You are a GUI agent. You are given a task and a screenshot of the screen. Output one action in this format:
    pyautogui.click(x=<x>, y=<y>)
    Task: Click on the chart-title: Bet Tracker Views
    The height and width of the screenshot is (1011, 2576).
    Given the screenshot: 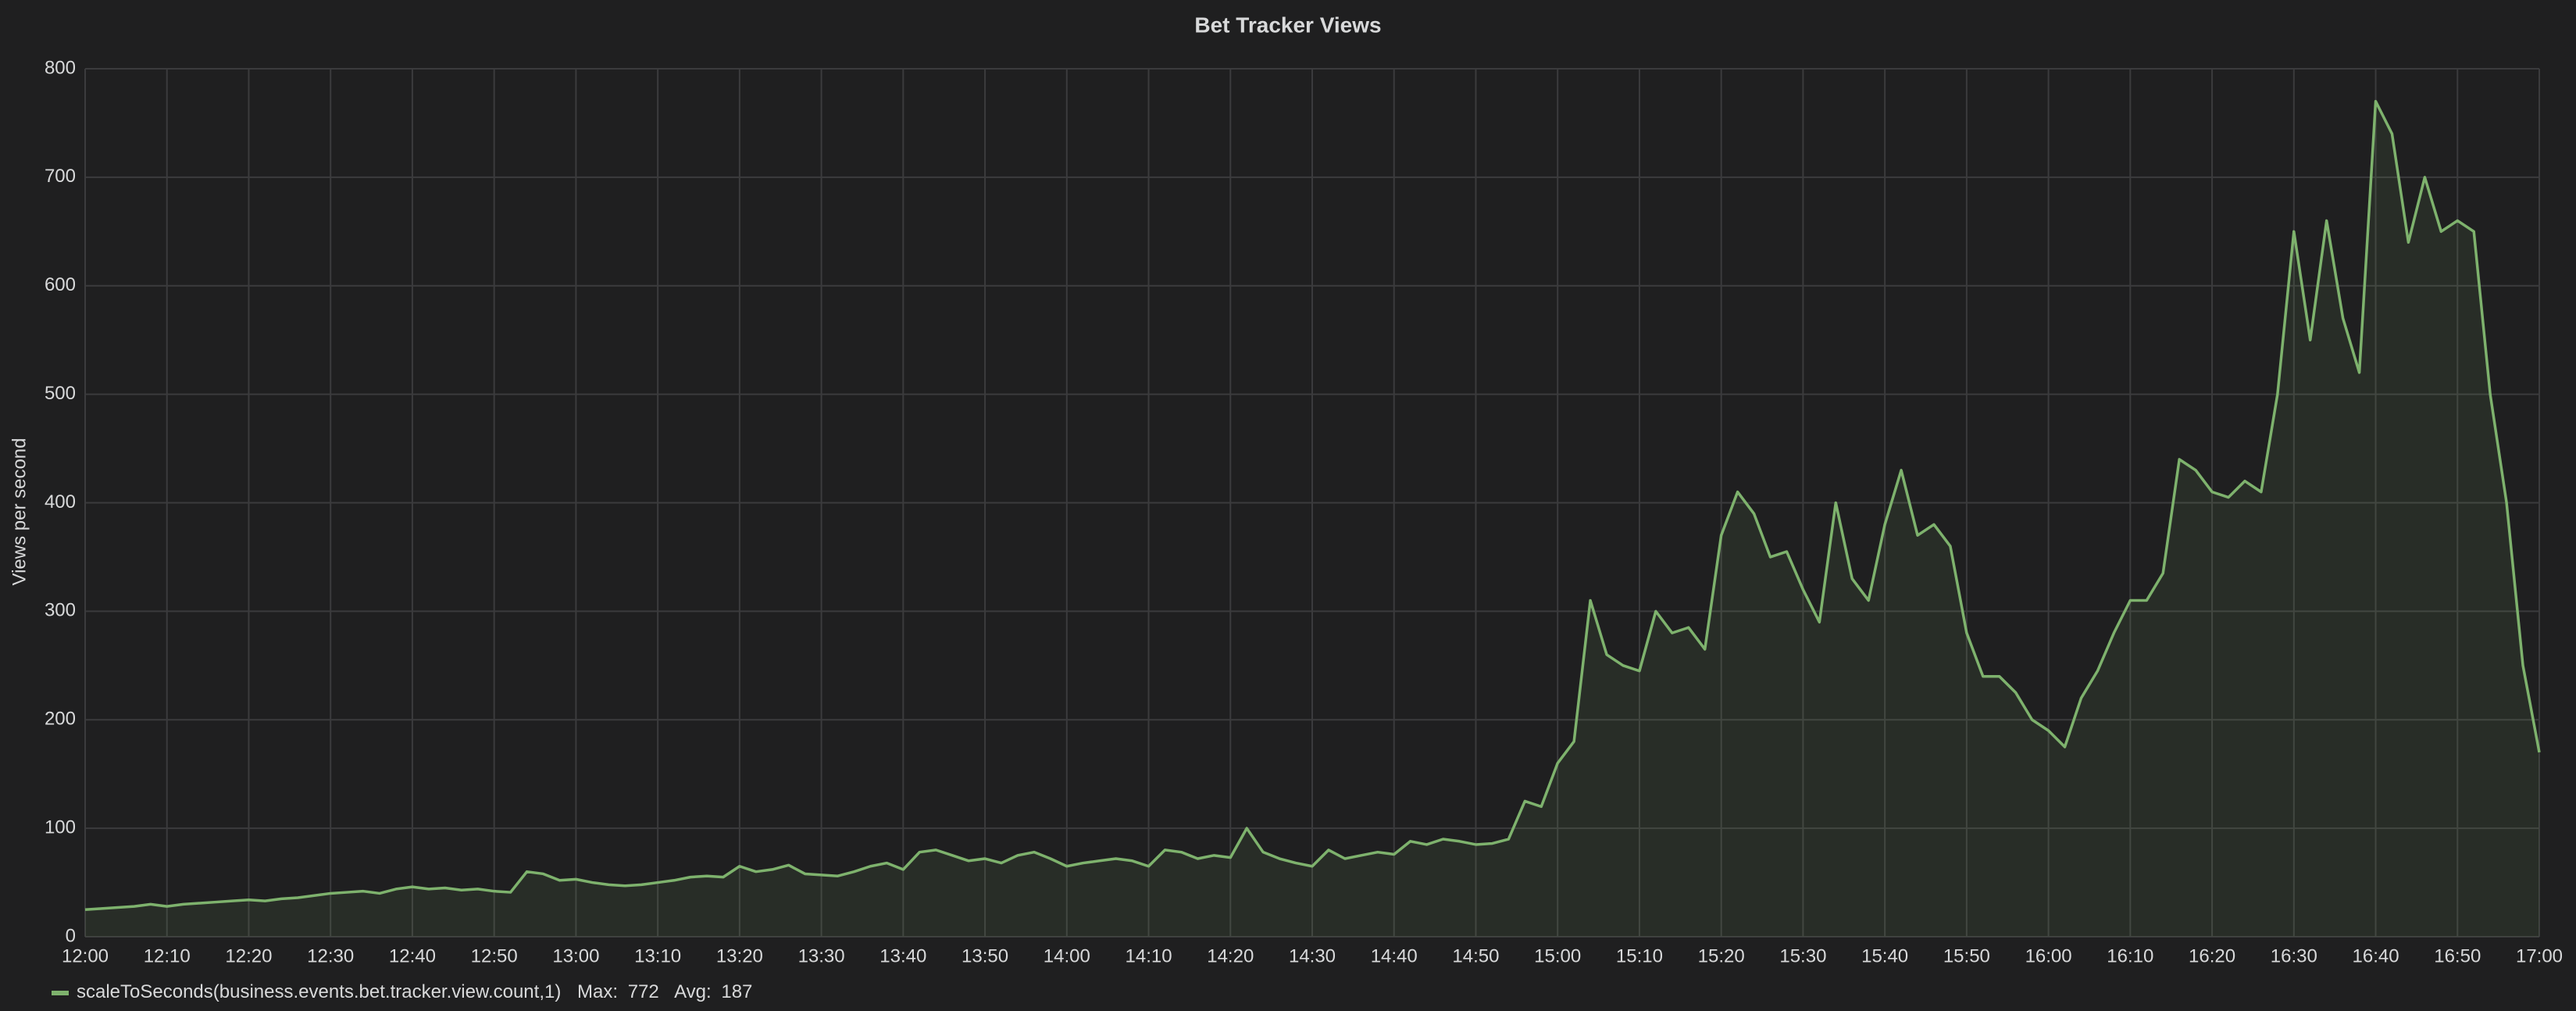 What is the action you would take?
    pyautogui.click(x=1287, y=25)
    